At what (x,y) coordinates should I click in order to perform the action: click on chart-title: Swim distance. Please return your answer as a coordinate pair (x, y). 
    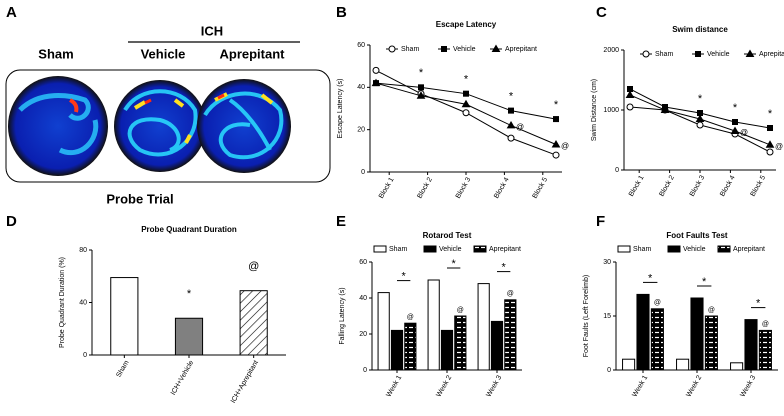
    Looking at the image, I should click on (700, 29).